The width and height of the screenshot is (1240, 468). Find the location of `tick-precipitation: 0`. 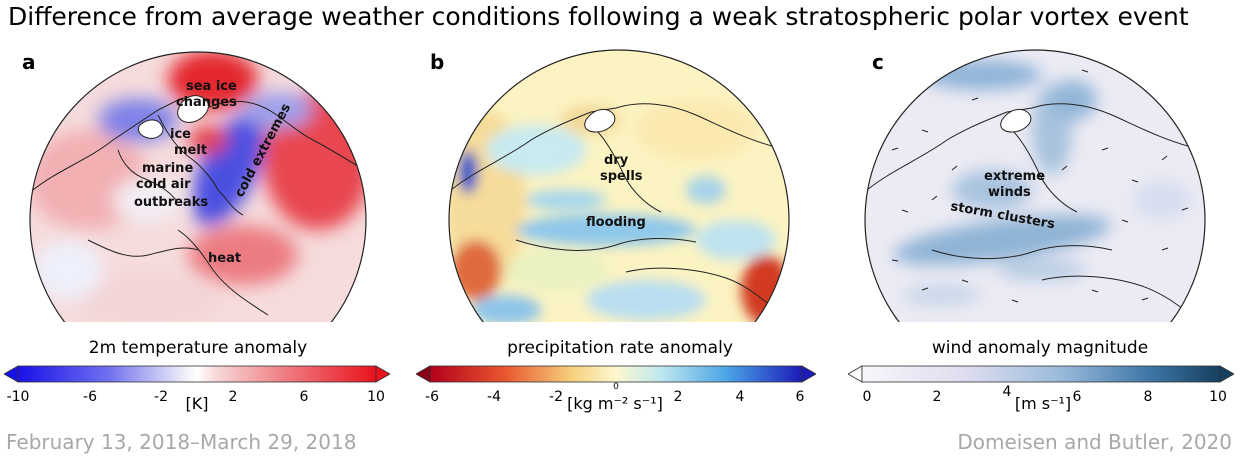

tick-precipitation: 0 is located at coordinates (616, 387).